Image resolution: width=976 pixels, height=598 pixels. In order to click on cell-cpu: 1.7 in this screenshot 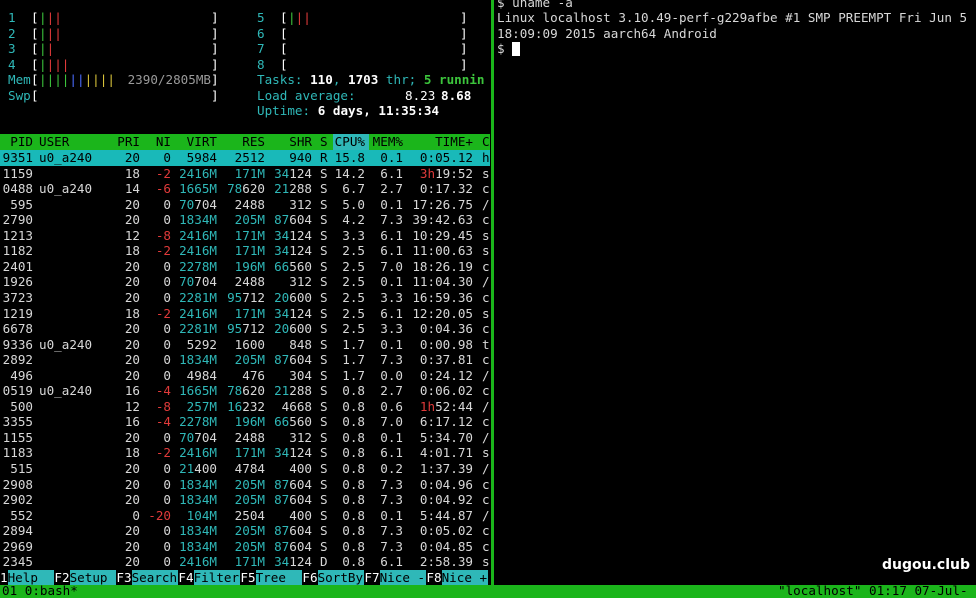, I will do `click(353, 375)`.